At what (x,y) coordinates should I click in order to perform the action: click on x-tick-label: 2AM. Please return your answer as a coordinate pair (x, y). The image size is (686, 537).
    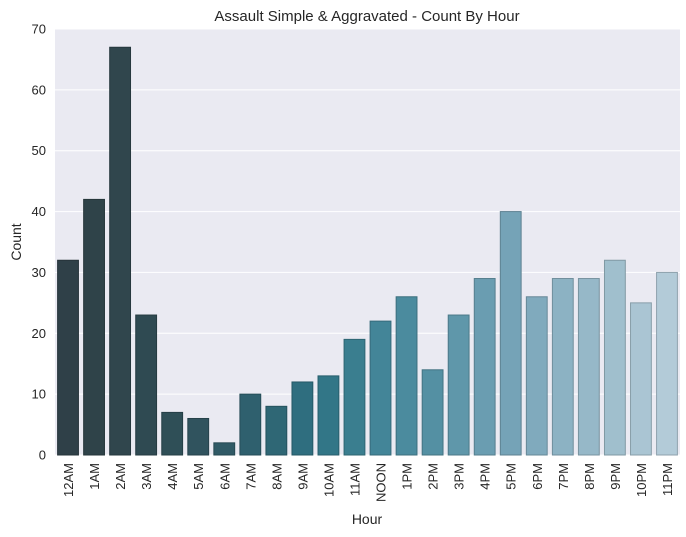
    Looking at the image, I should click on (120, 476).